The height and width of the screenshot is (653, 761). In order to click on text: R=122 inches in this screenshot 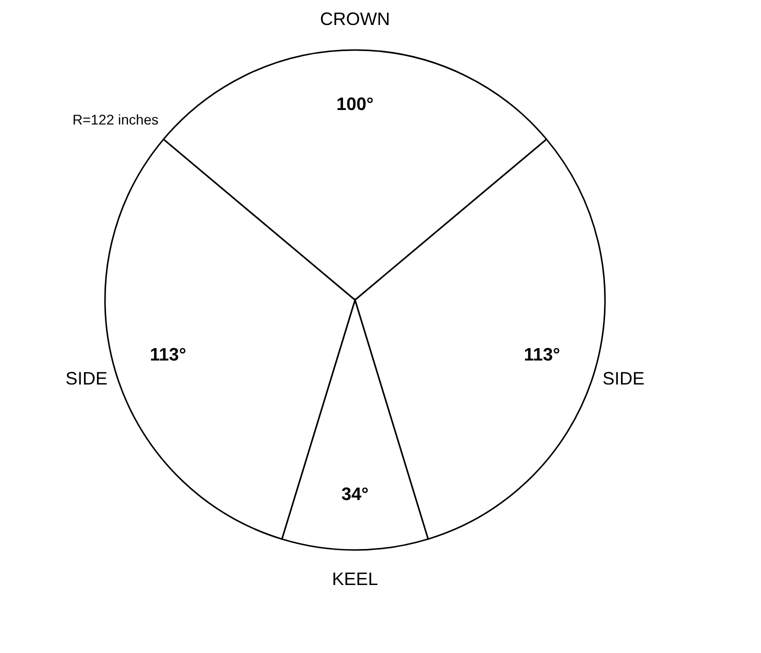, I will do `click(115, 119)`.